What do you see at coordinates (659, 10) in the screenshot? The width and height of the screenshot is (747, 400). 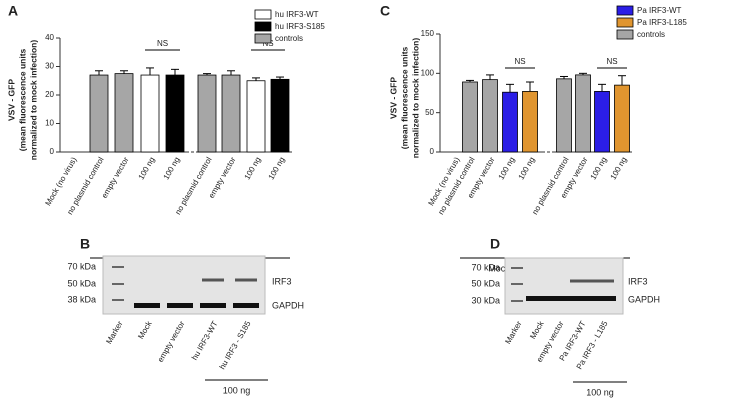 I see `legend-label: Pa IRF3-WT` at bounding box center [659, 10].